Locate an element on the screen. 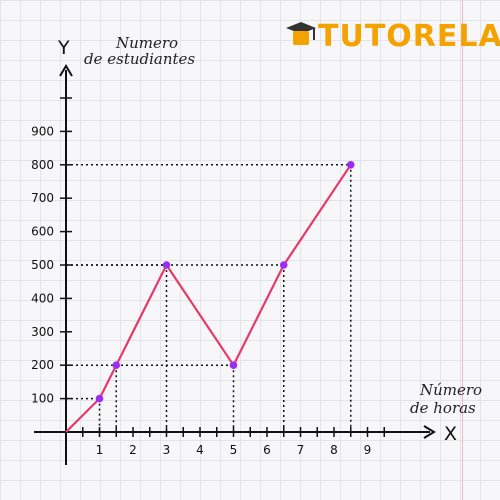  x-tick-label: 1 is located at coordinates (100, 450).